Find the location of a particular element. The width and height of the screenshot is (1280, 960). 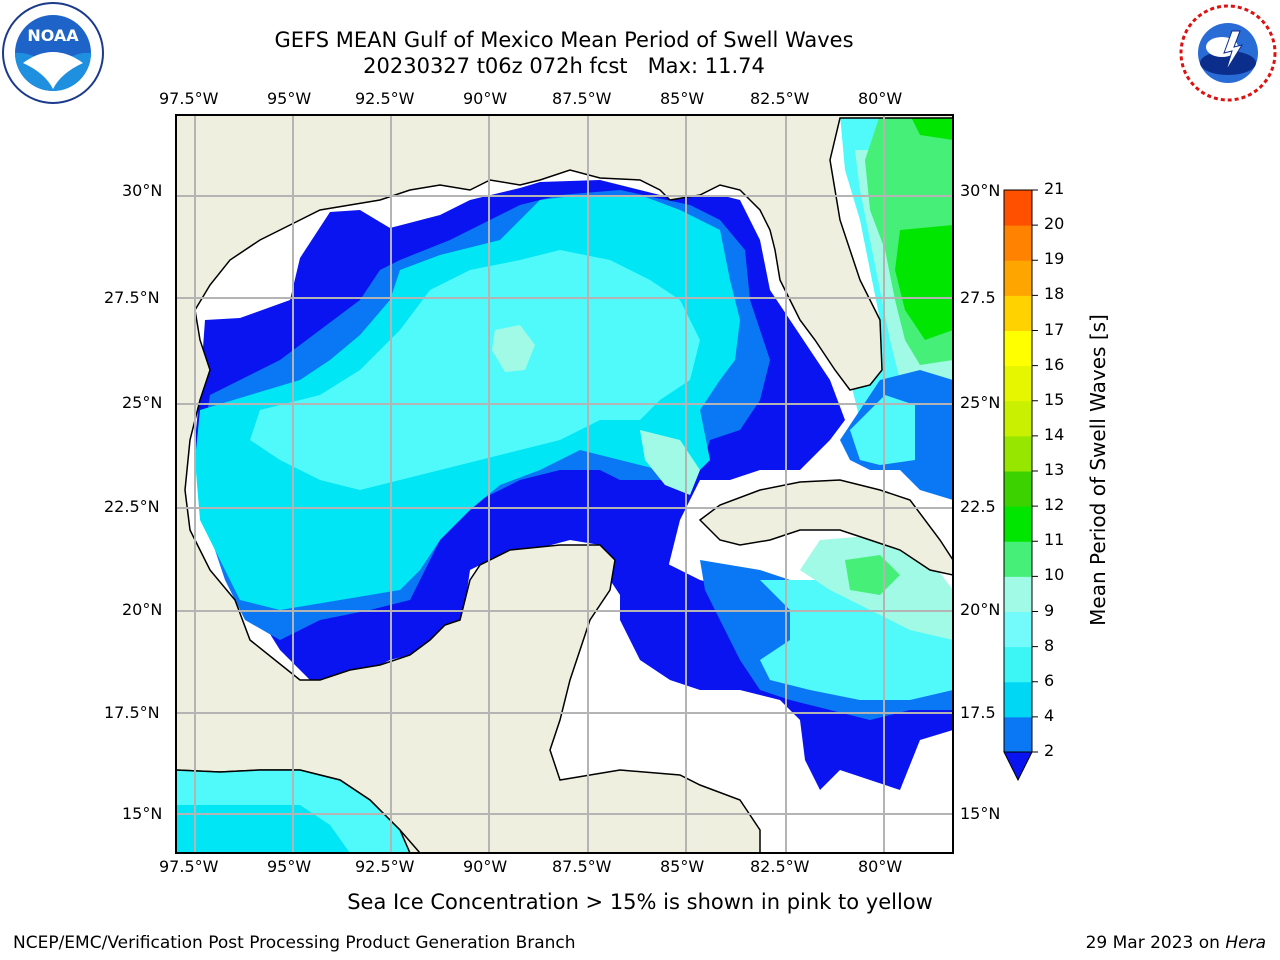

lat-label-right: 15°N is located at coordinates (980, 813).